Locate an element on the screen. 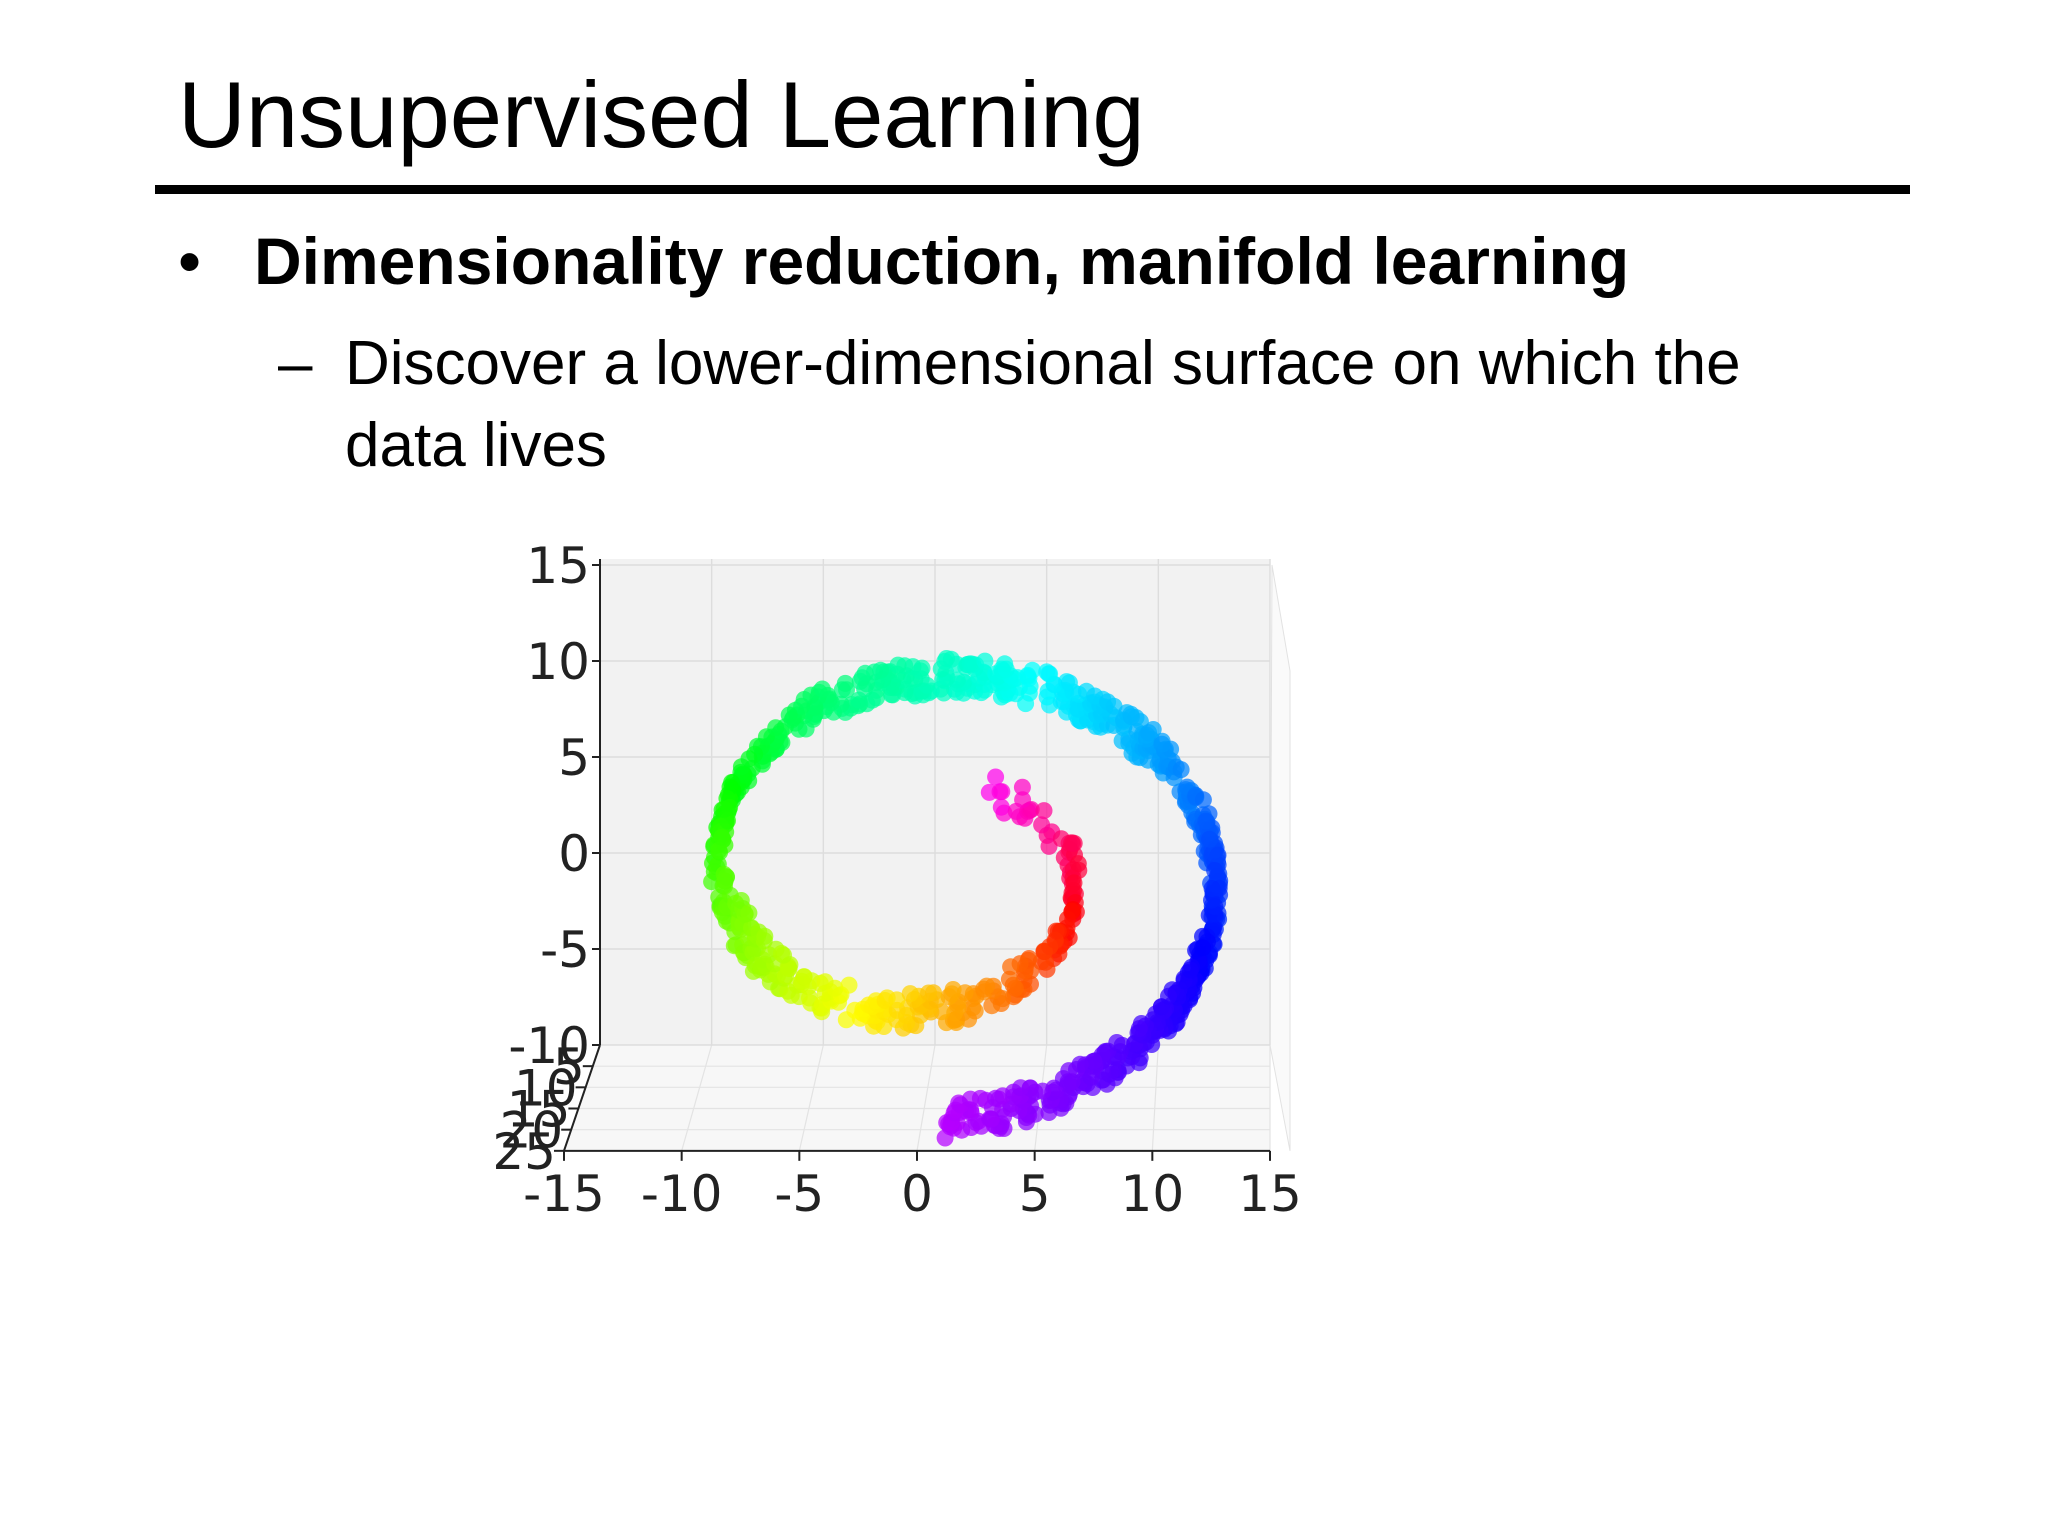 Image resolution: width=2048 pixels, height=1536 pixels. z-tick-label: 20 is located at coordinates (532, 1131).